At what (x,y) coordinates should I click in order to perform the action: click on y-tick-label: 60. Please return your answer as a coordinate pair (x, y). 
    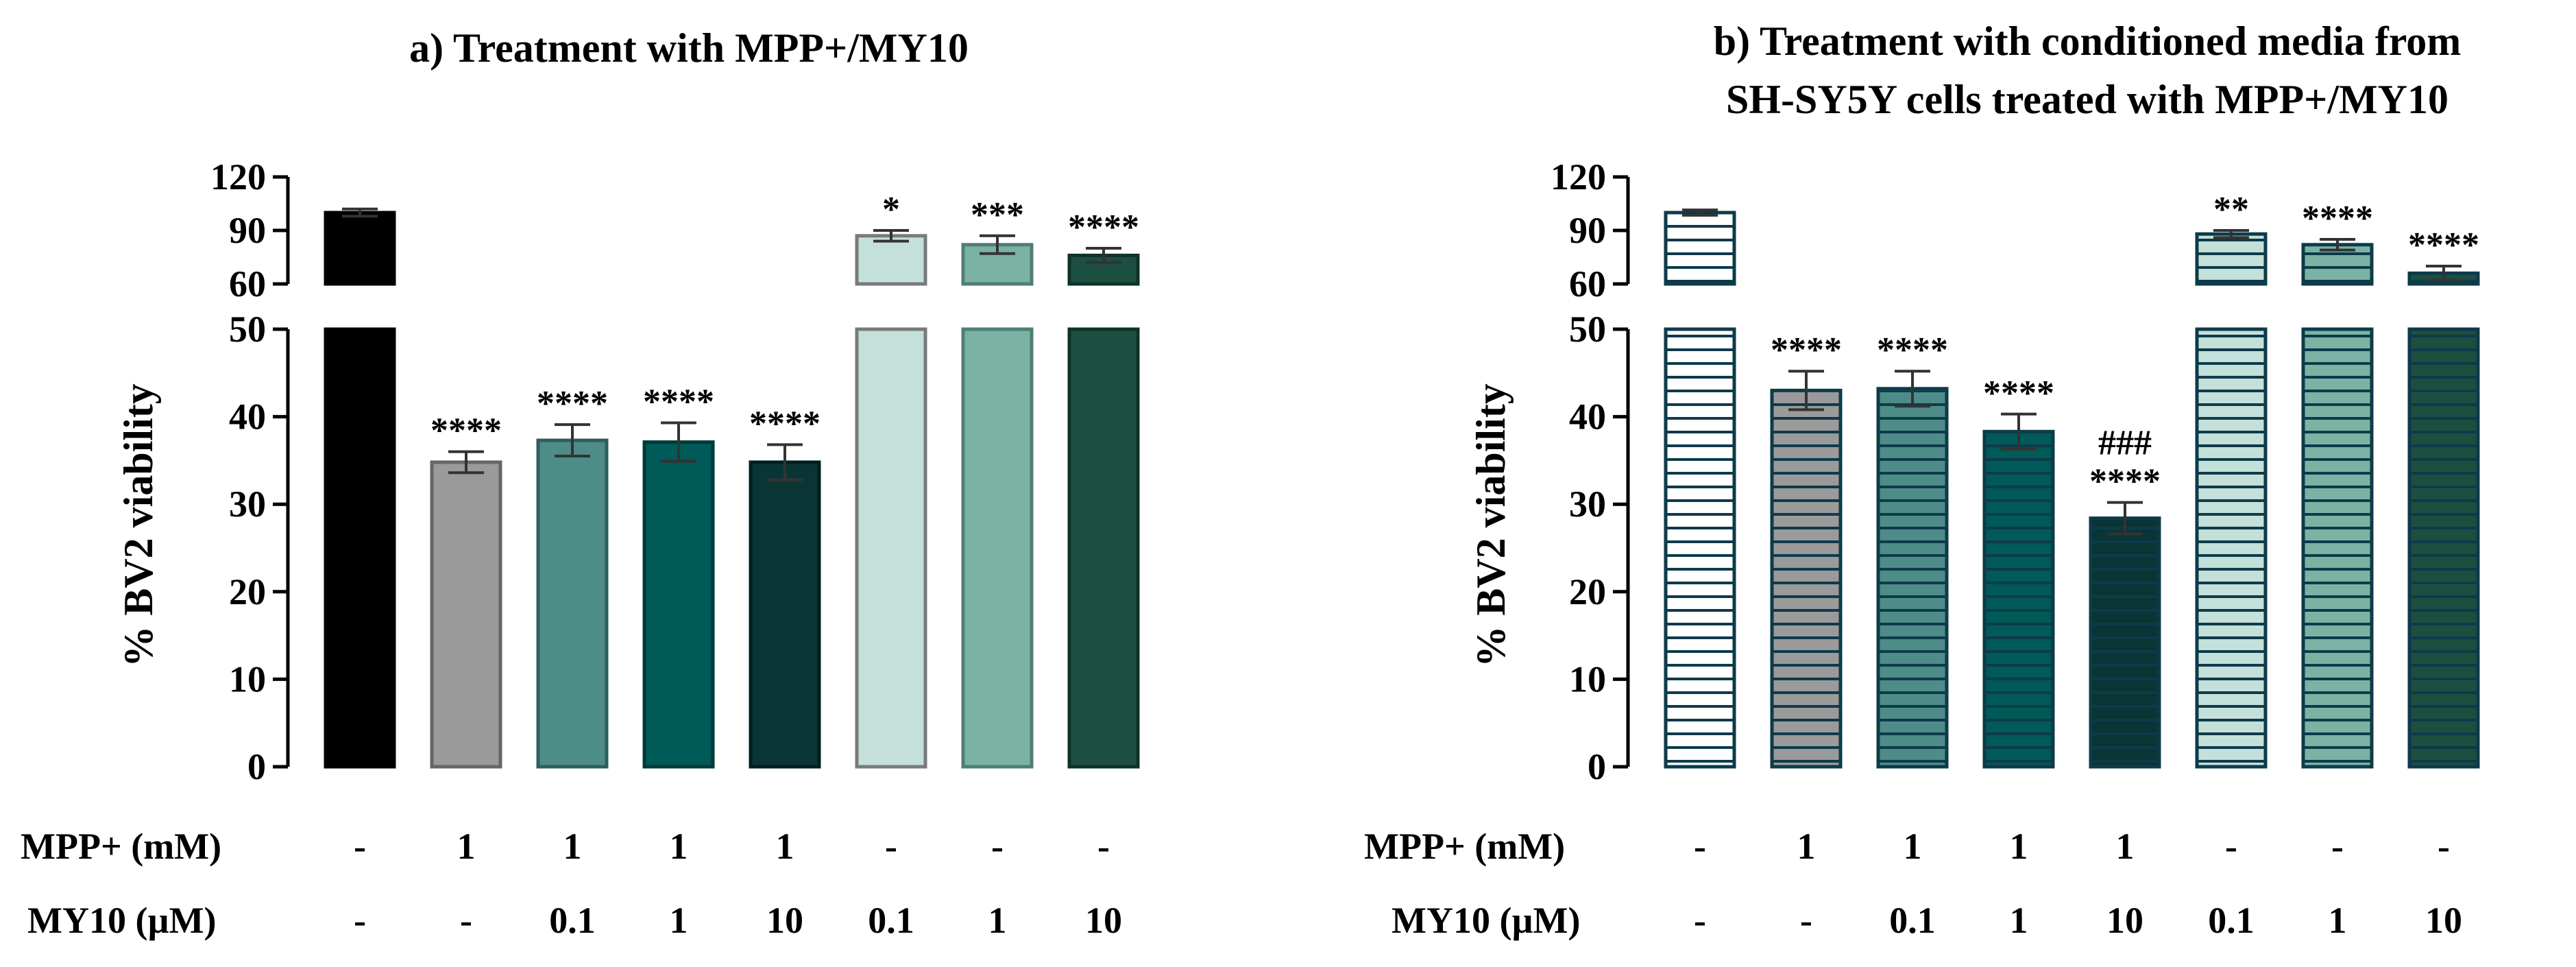
    Looking at the image, I should click on (1587, 284).